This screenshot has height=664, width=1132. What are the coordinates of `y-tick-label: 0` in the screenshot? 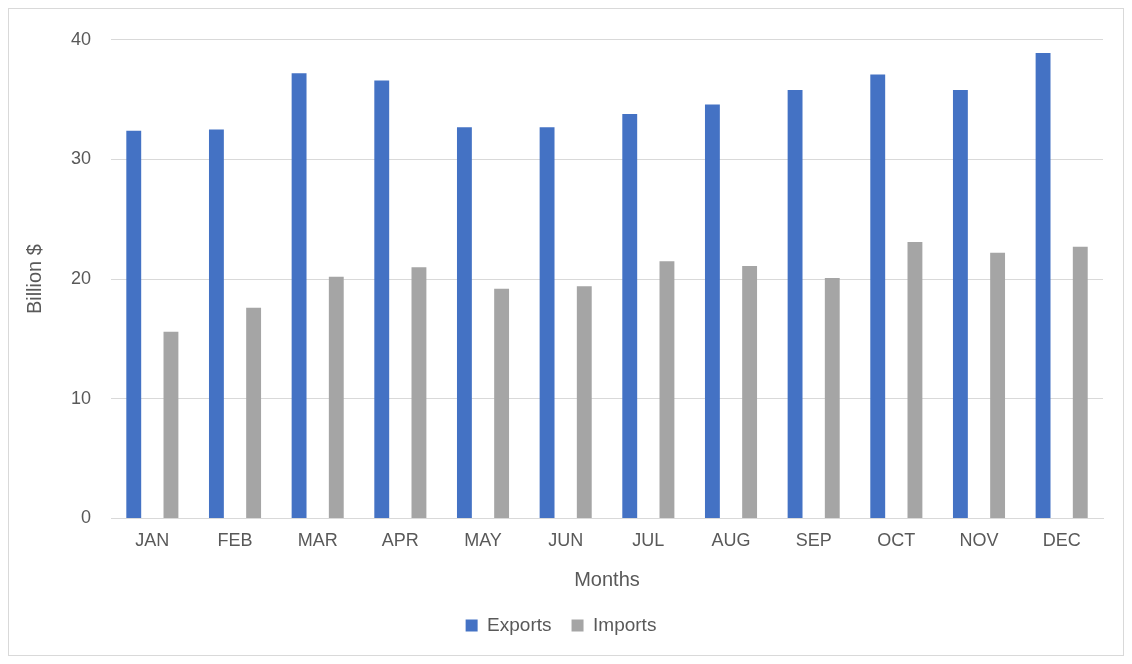 It's located at (86, 517).